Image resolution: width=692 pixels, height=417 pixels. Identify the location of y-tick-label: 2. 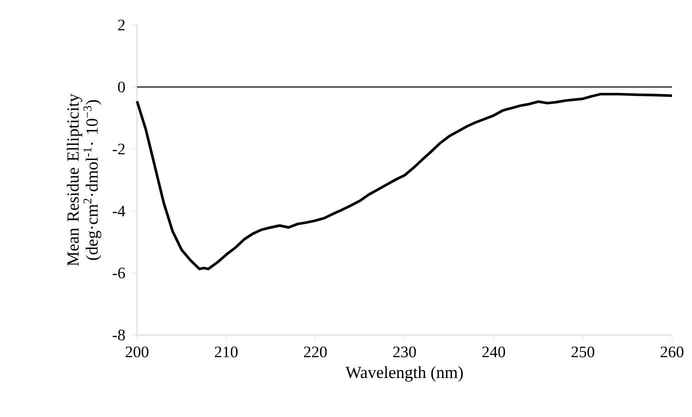
(121, 25).